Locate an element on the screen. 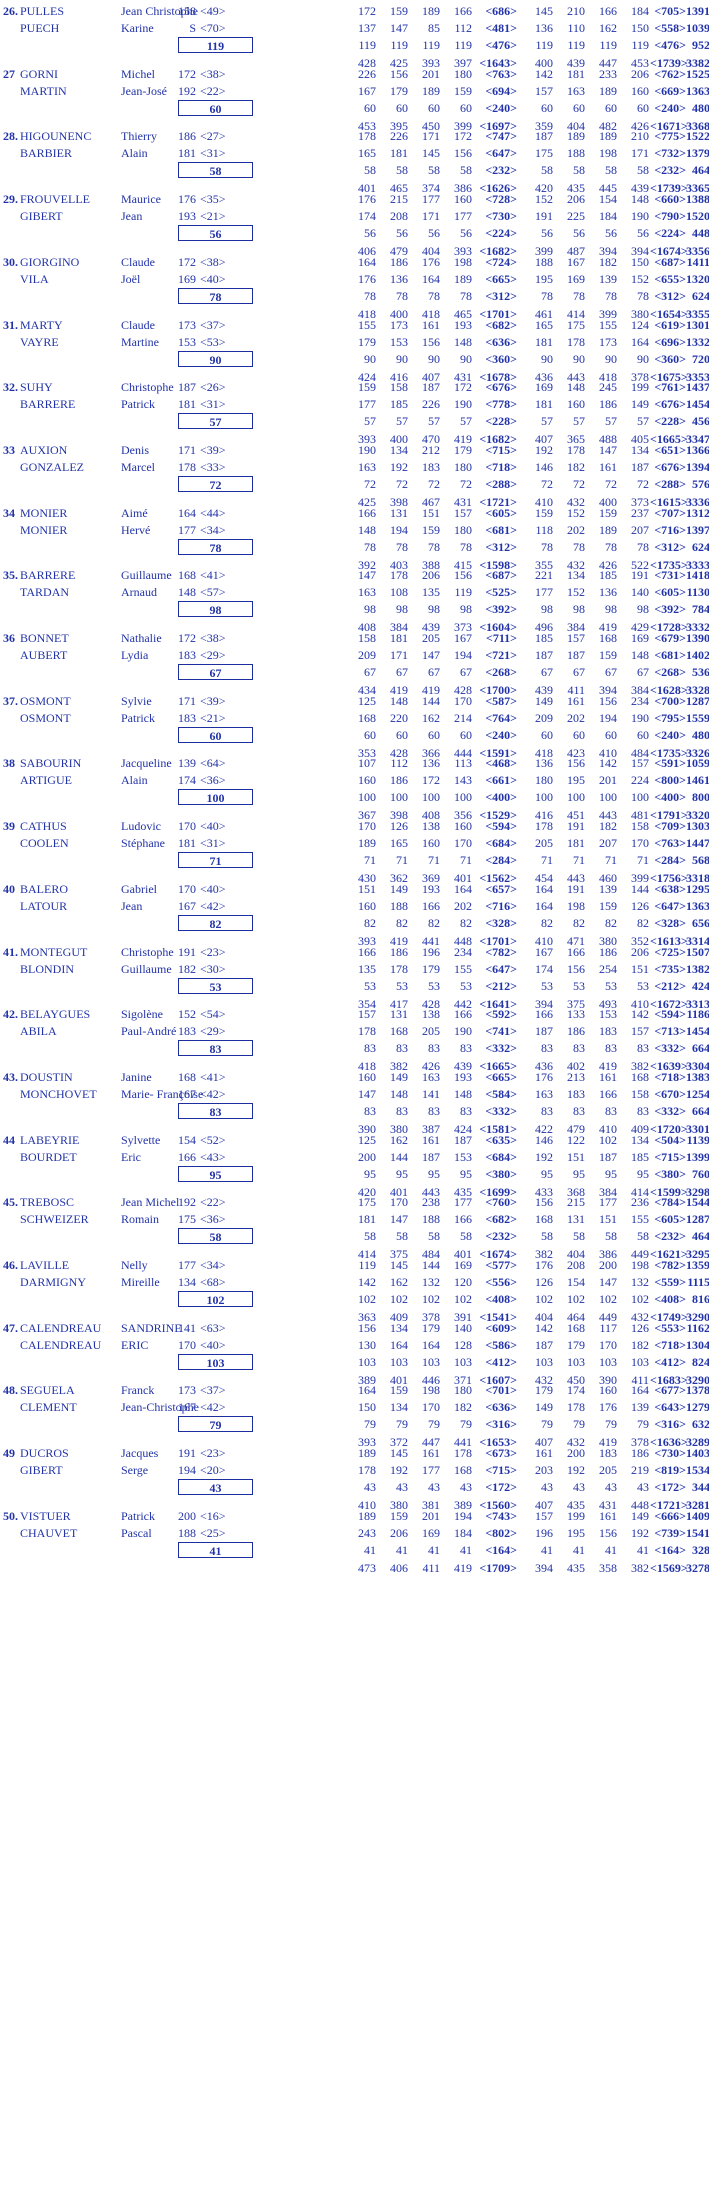 Image resolution: width=709 pixels, height=2190 pixels. game-score: 103 is located at coordinates (367, 1362).